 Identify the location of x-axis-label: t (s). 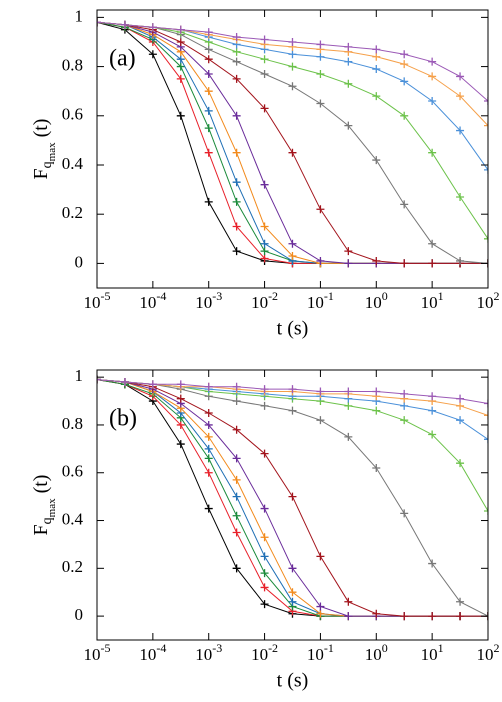
(293, 681).